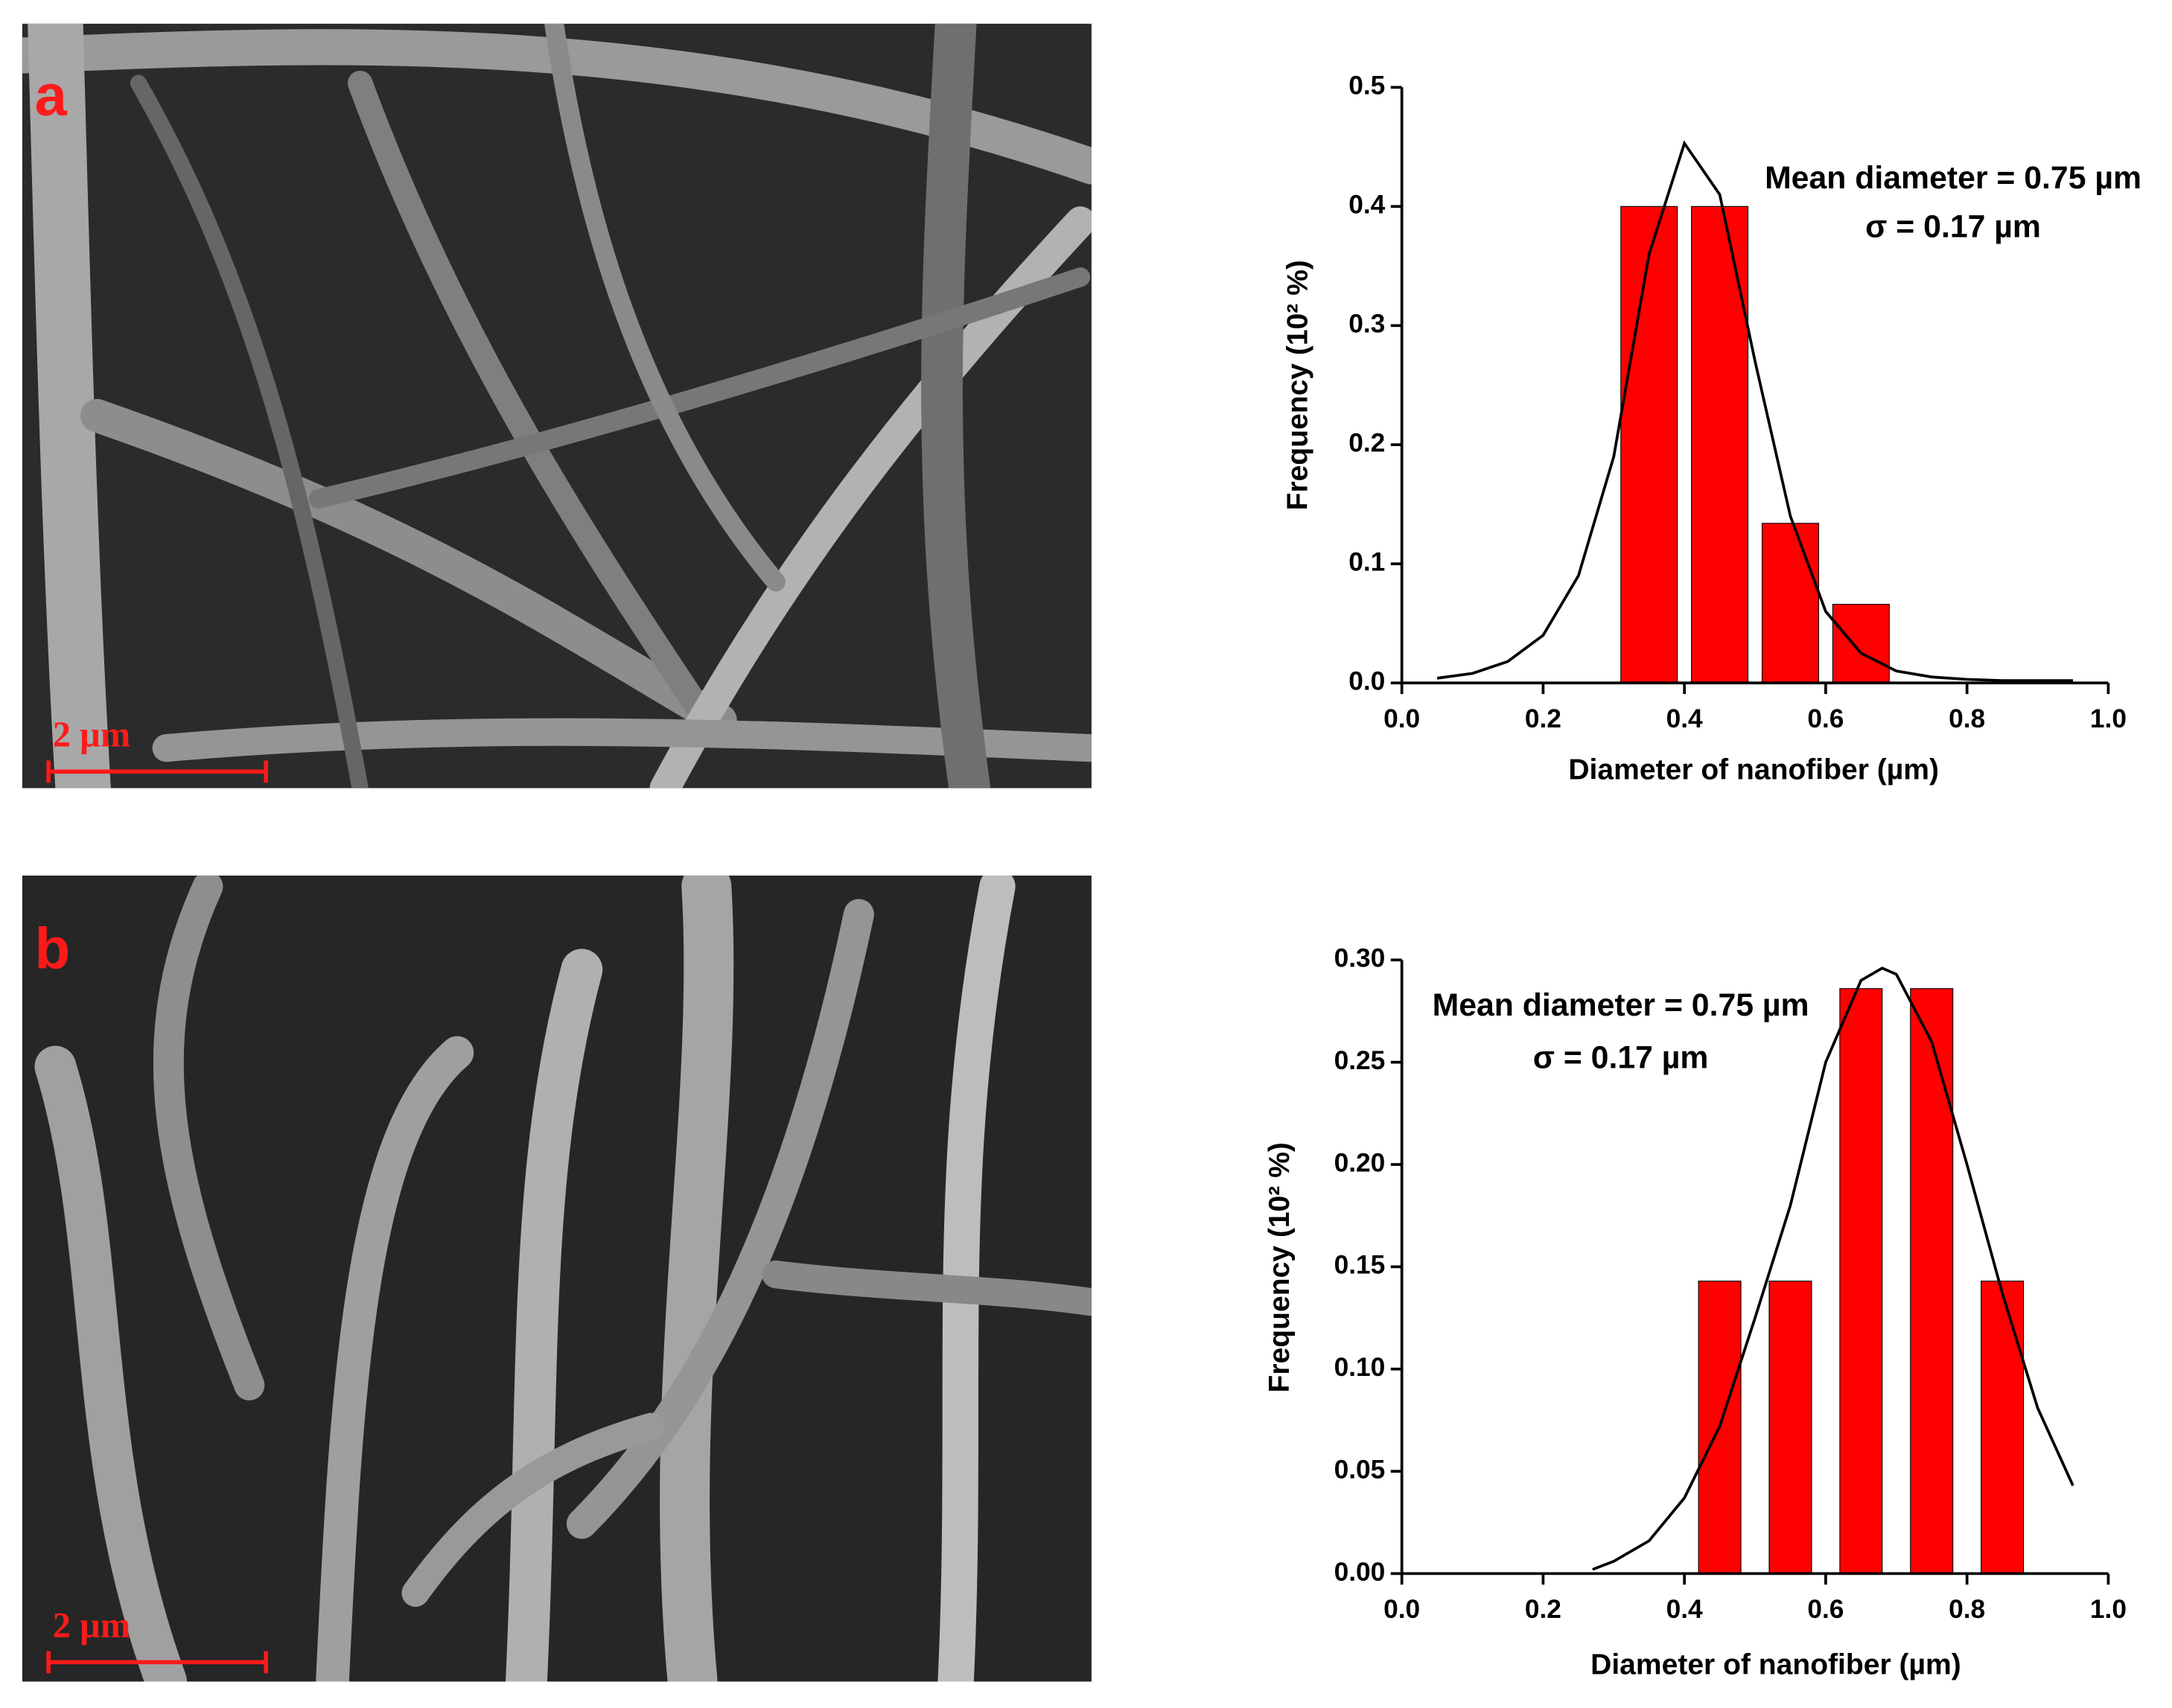  What do you see at coordinates (1366, 443) in the screenshot?
I see `y-tick-label: 0.2` at bounding box center [1366, 443].